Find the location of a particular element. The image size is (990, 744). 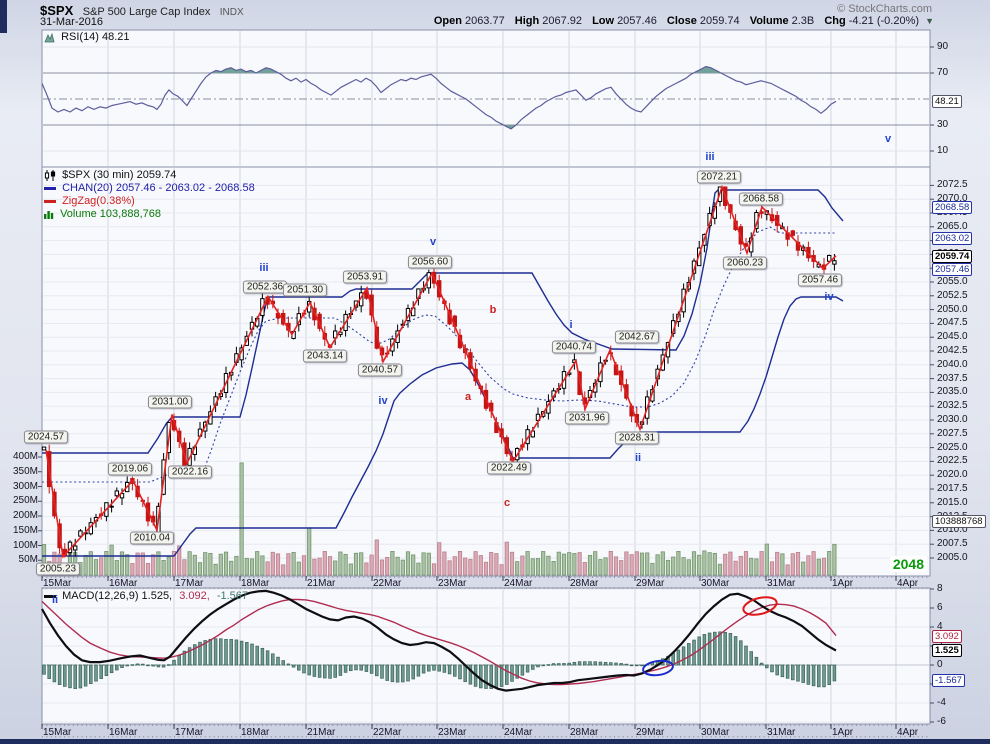

price-axis-label: 2027.5 is located at coordinates (952, 433).